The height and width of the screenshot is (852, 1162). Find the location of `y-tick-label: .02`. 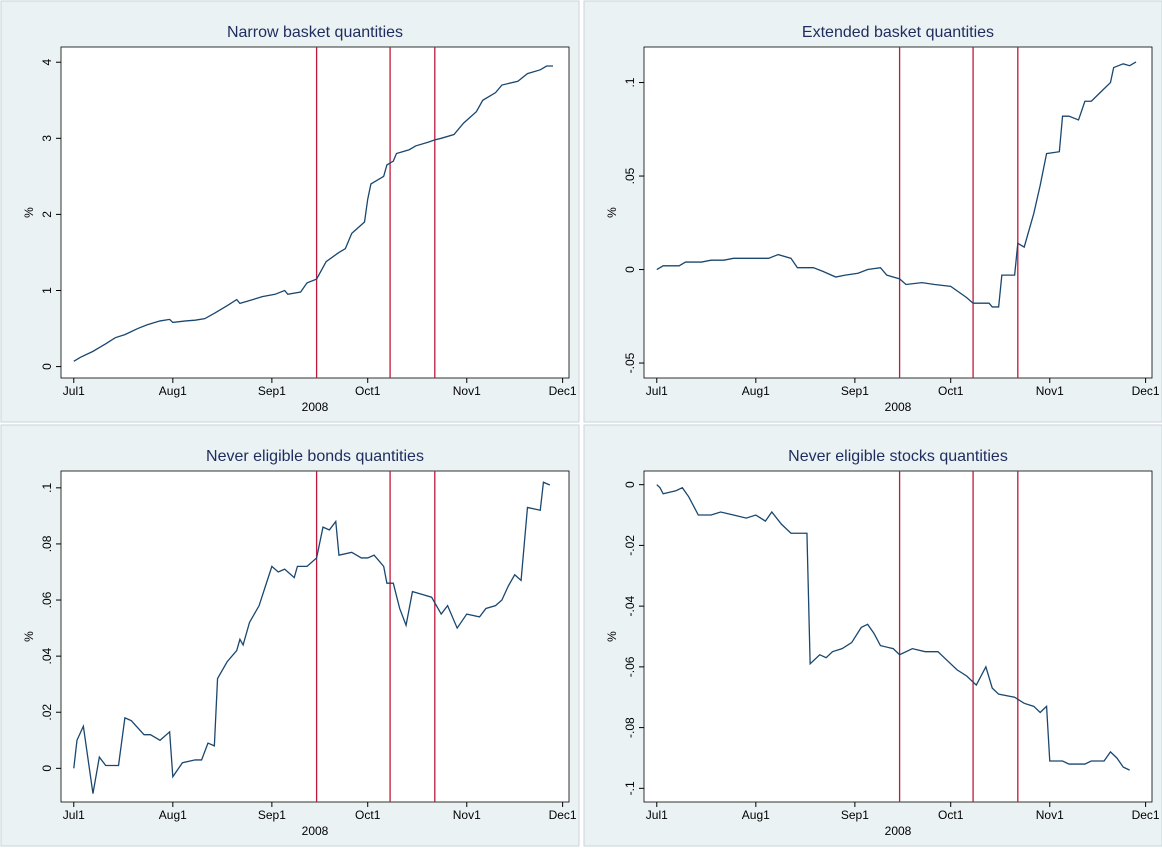

y-tick-label: .02 is located at coordinates (47, 712).